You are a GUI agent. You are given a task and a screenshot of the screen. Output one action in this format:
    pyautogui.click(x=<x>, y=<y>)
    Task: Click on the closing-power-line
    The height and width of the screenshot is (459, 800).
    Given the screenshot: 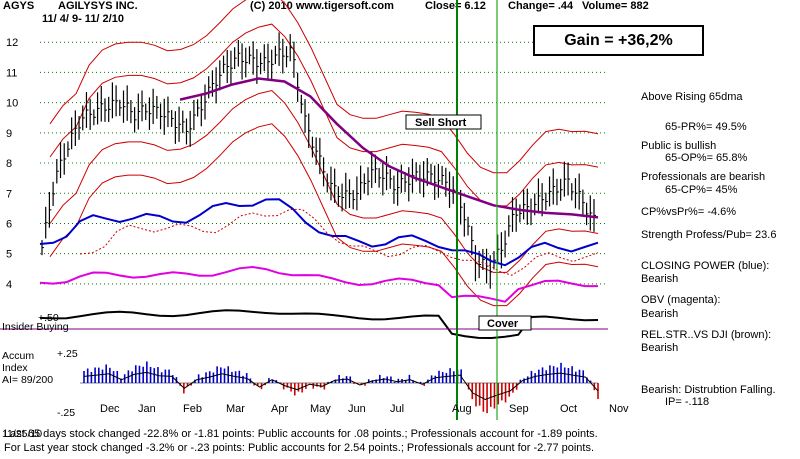 What is the action you would take?
    pyautogui.click(x=319, y=237)
    